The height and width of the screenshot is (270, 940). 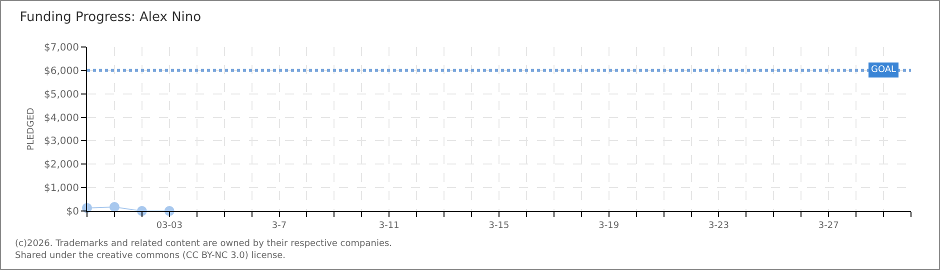 What do you see at coordinates (150, 256) in the screenshot?
I see `text: Shared under the creative commons (CC BY-NC 3.0) license.` at bounding box center [150, 256].